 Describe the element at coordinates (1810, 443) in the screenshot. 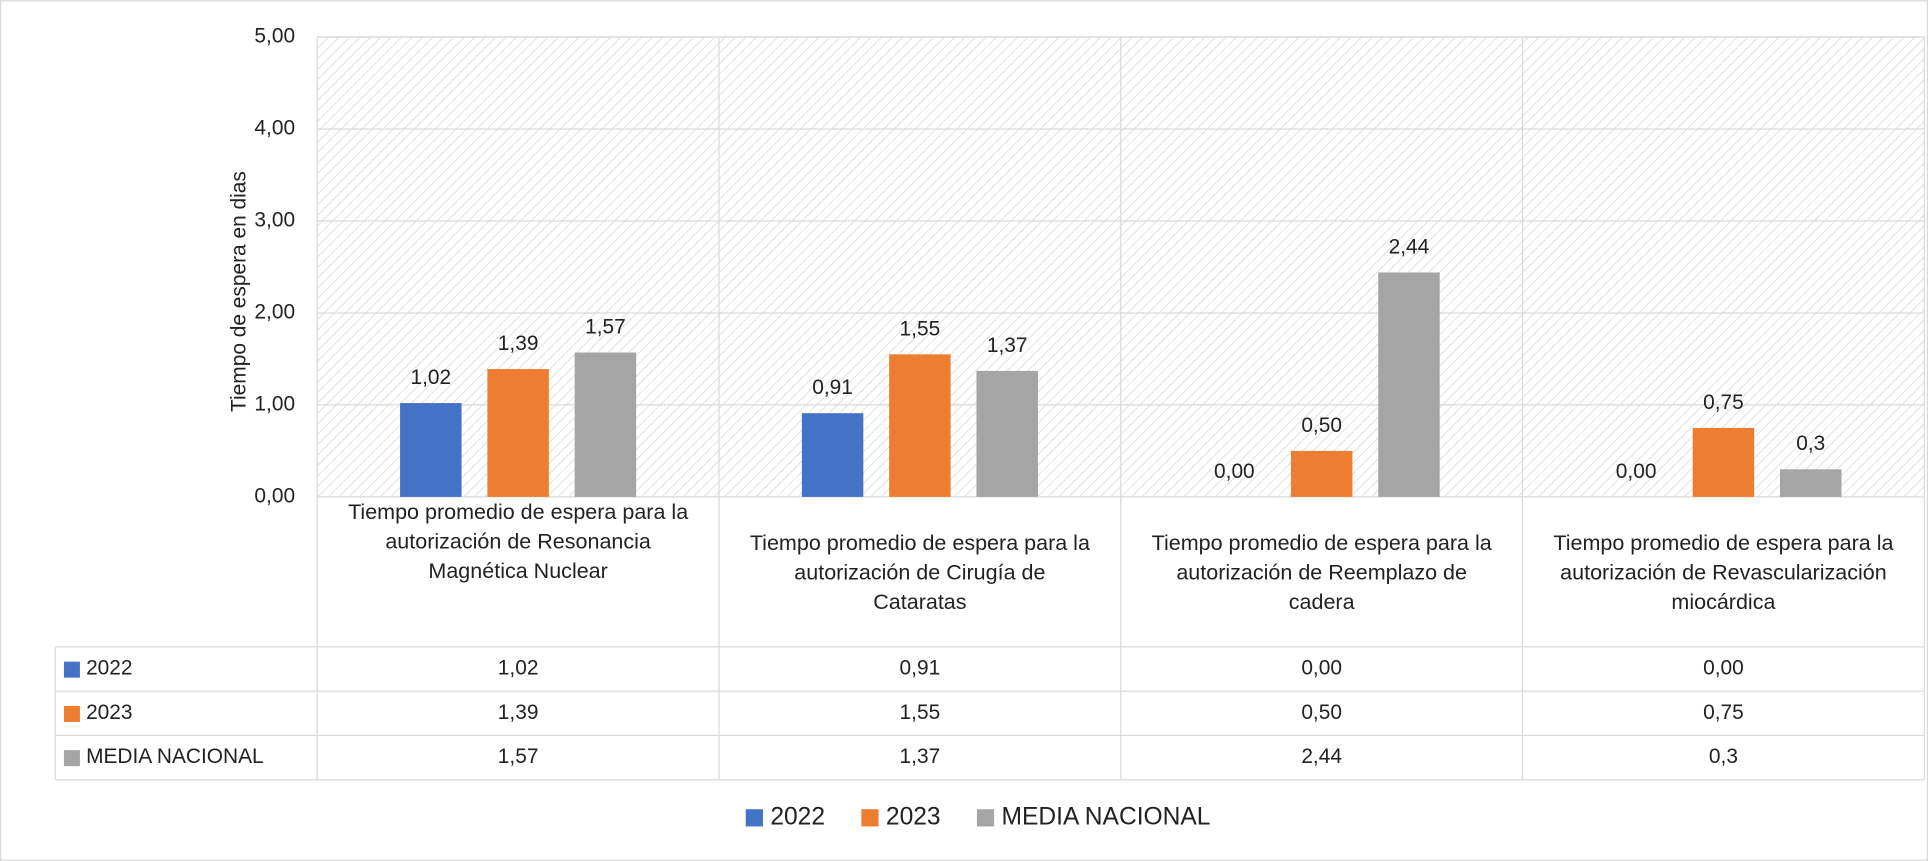

I see `data-label: 0,3` at that location.